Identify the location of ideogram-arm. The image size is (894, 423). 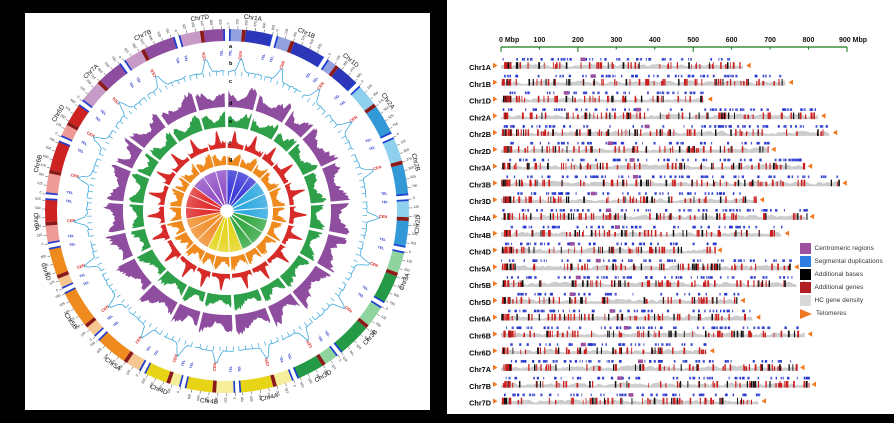
(79, 306).